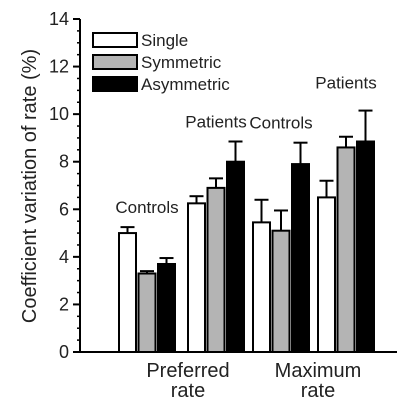  What do you see at coordinates (181, 62) in the screenshot?
I see `legend-label-symmetric: Symmetric` at bounding box center [181, 62].